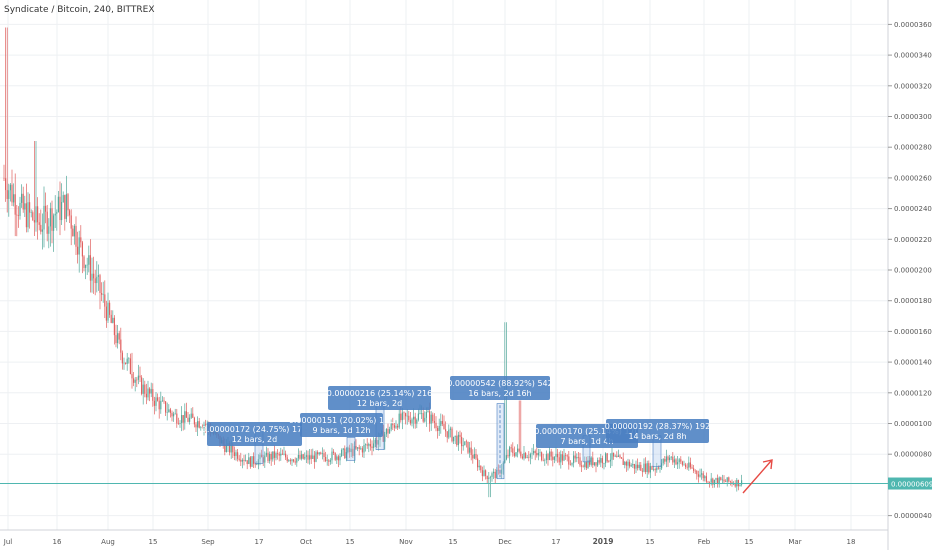  Describe the element at coordinates (499, 383) in the screenshot. I see `measure-label-value: 0.00000542 (88.92%) 542` at that location.